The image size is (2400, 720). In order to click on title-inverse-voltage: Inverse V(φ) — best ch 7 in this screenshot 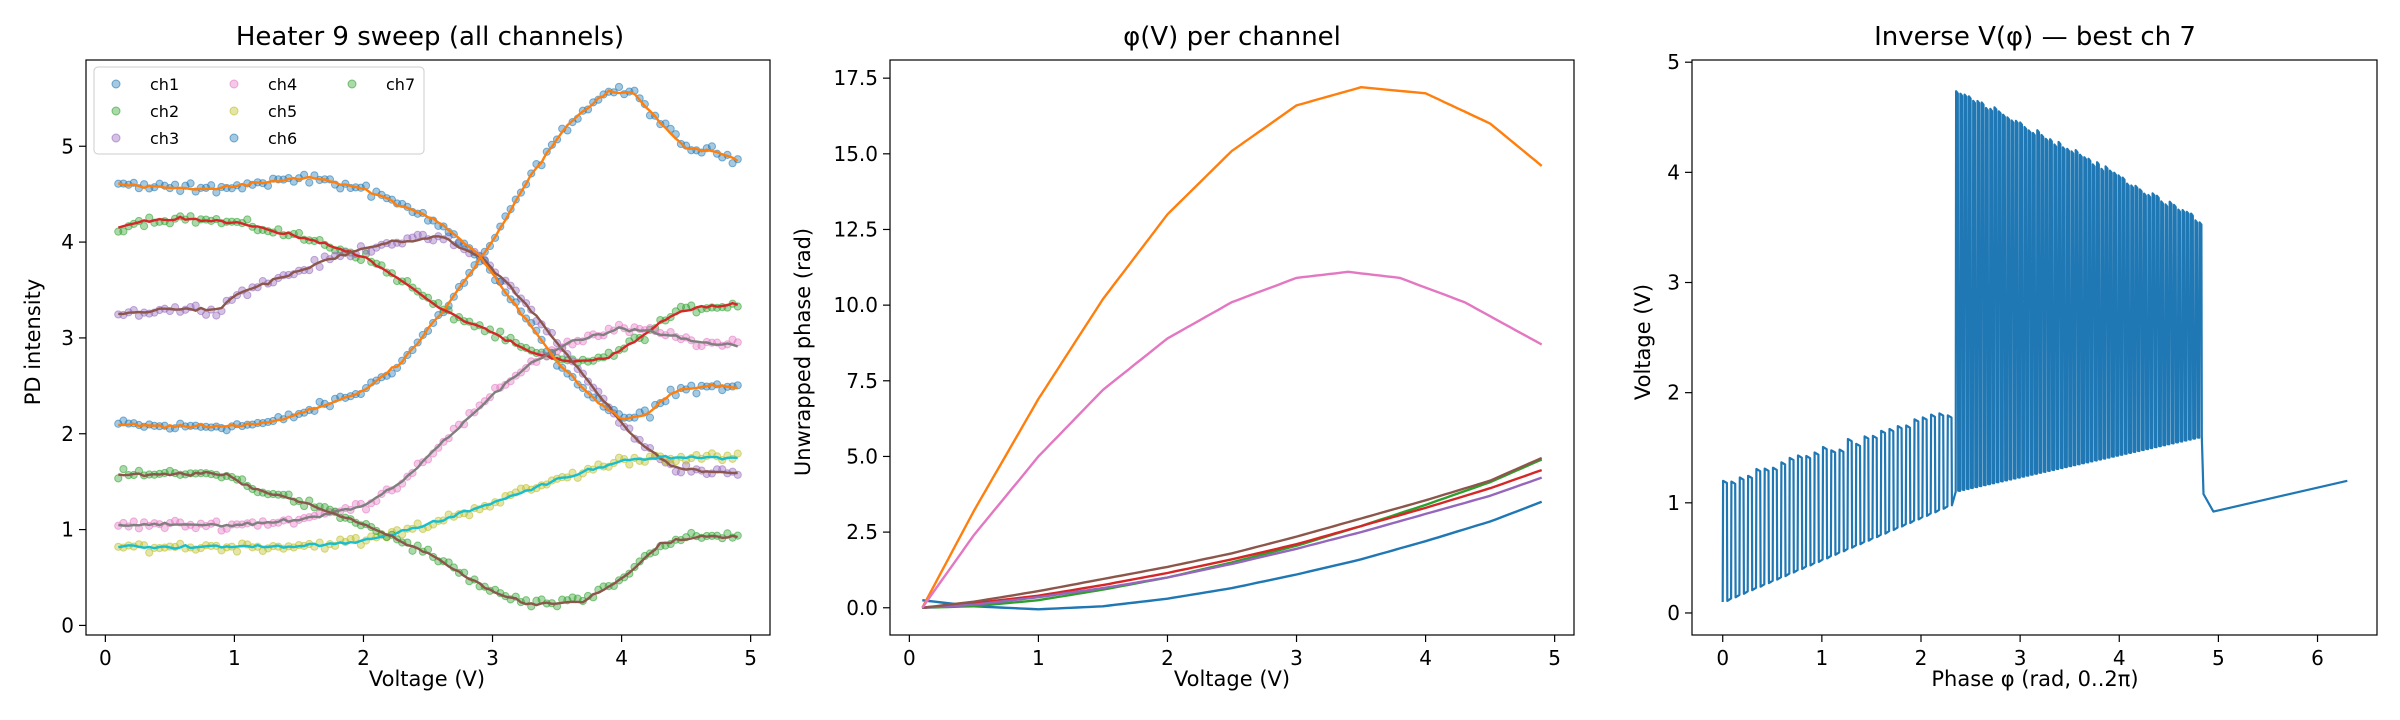, I will do `click(2035, 37)`.